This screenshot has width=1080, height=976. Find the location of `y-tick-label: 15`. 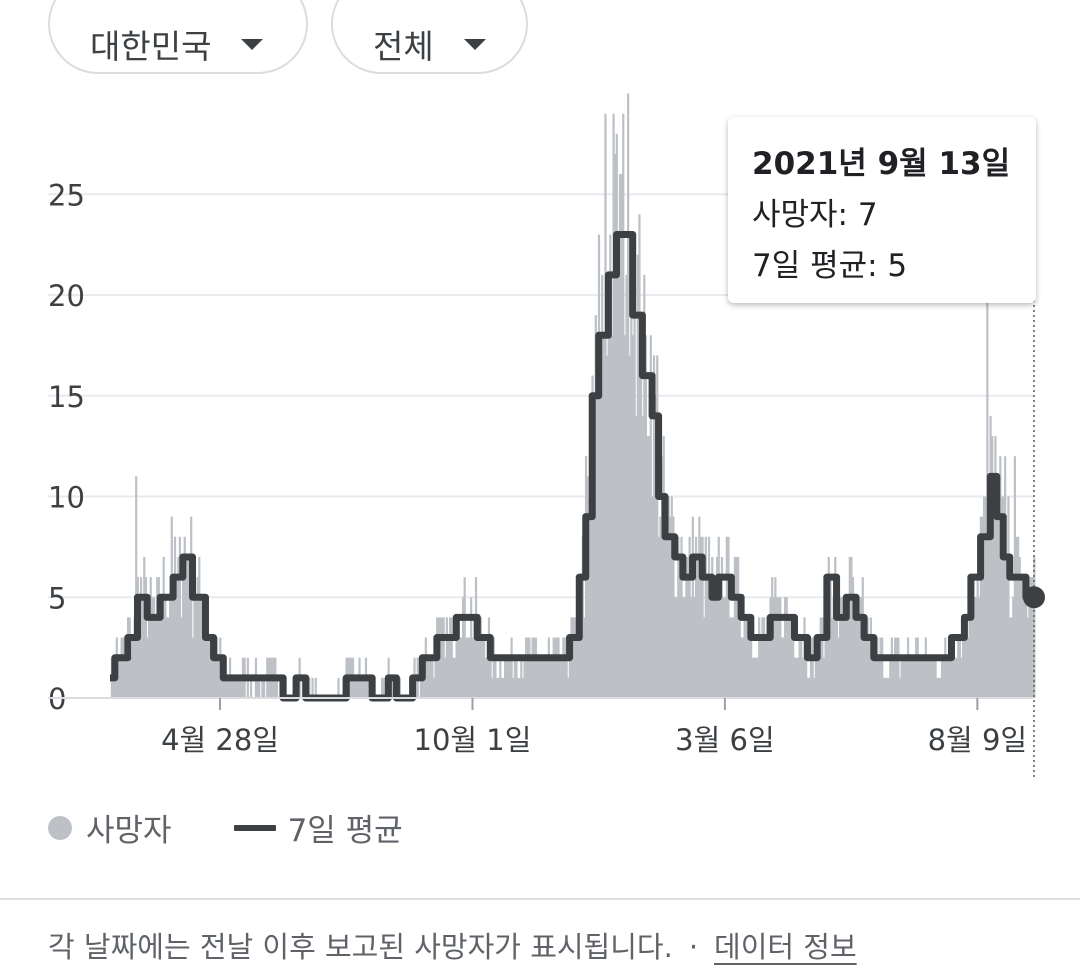

y-tick-label: 15 is located at coordinates (66, 397).